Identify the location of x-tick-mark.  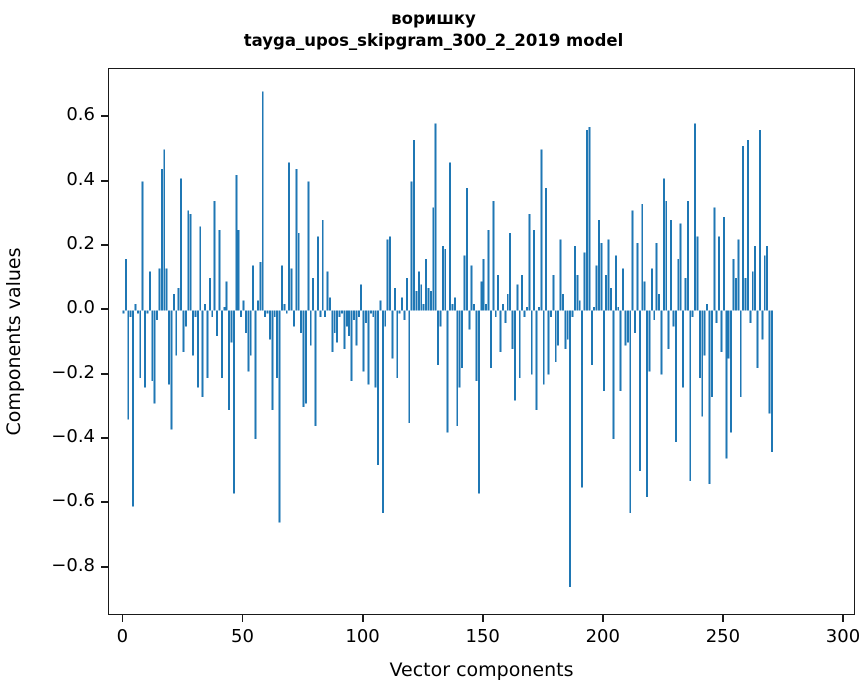
(362, 618).